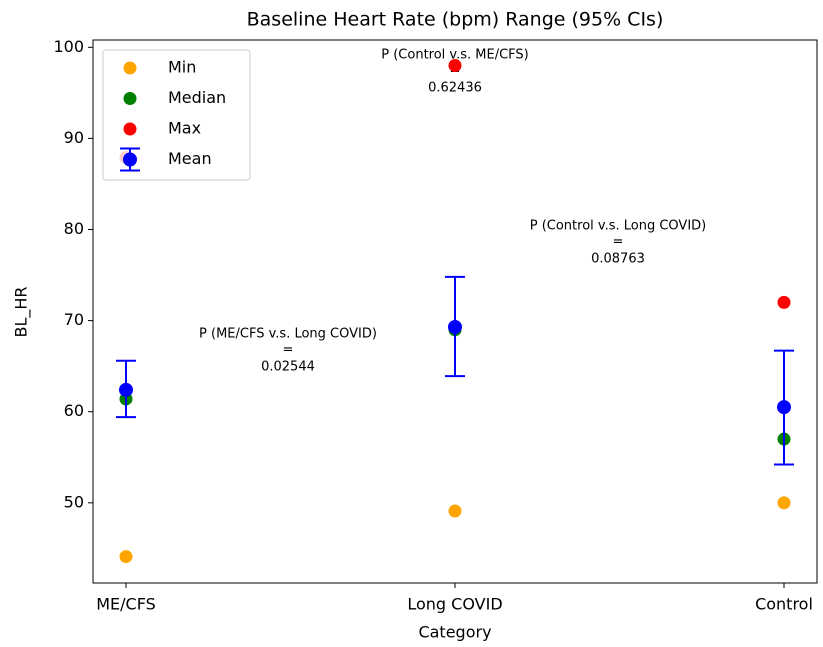 This screenshot has width=823, height=647. What do you see at coordinates (618, 259) in the screenshot?
I see `annotation-line: 0.08763` at bounding box center [618, 259].